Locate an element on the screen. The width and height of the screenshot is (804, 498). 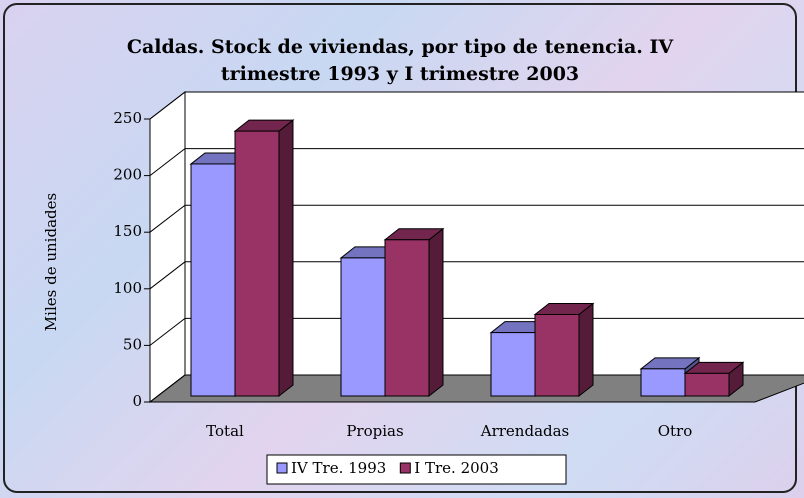
legend: IV Tre. 1993 I Tre. 2003 is located at coordinates (416, 469).